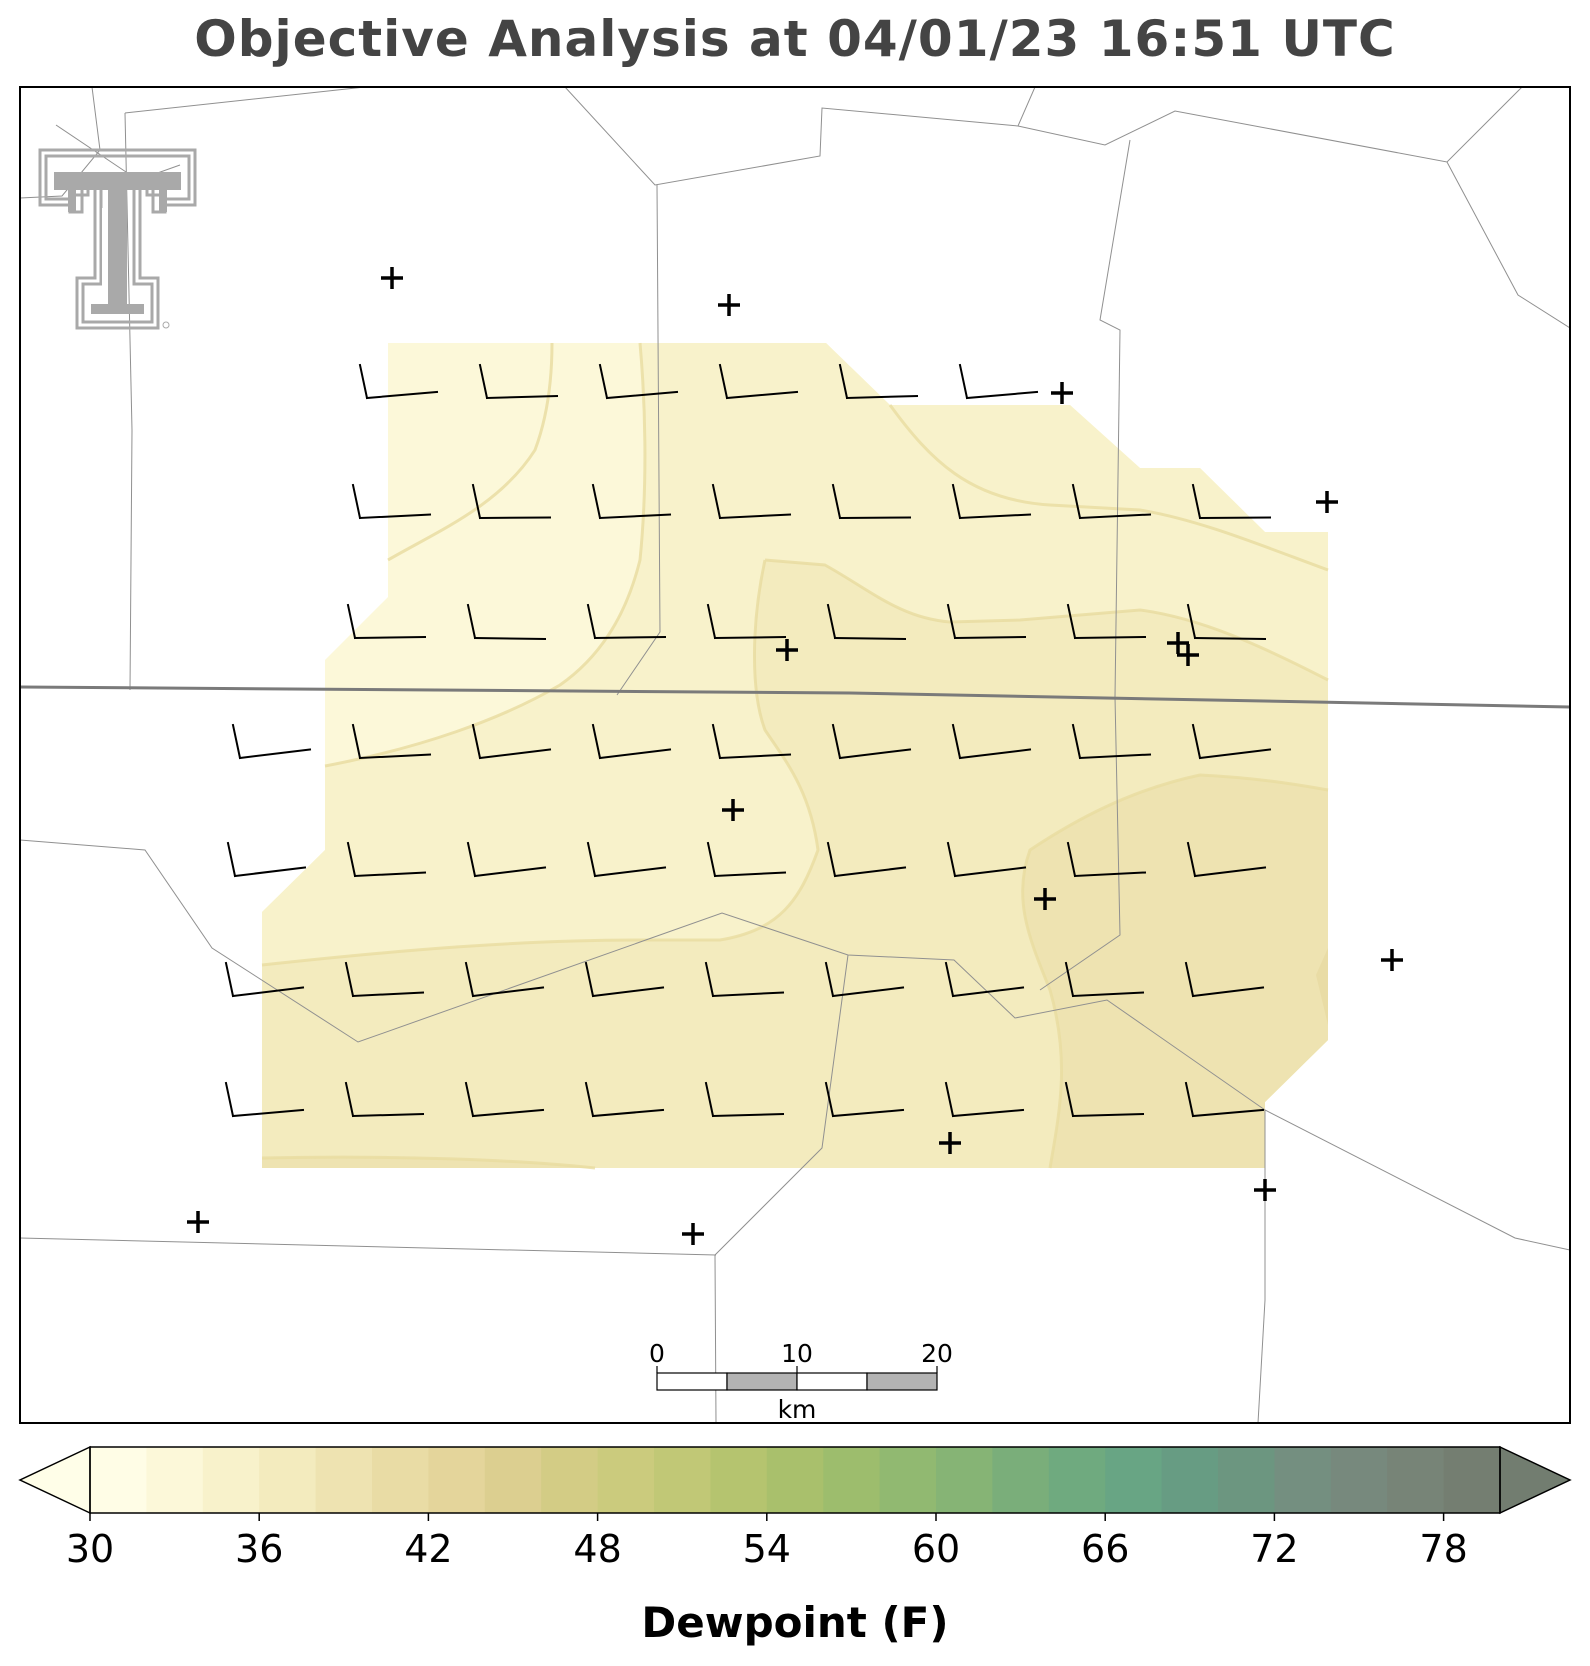 This screenshot has height=1666, width=1590. What do you see at coordinates (795, 697) in the screenshot?
I see `state-boundary` at bounding box center [795, 697].